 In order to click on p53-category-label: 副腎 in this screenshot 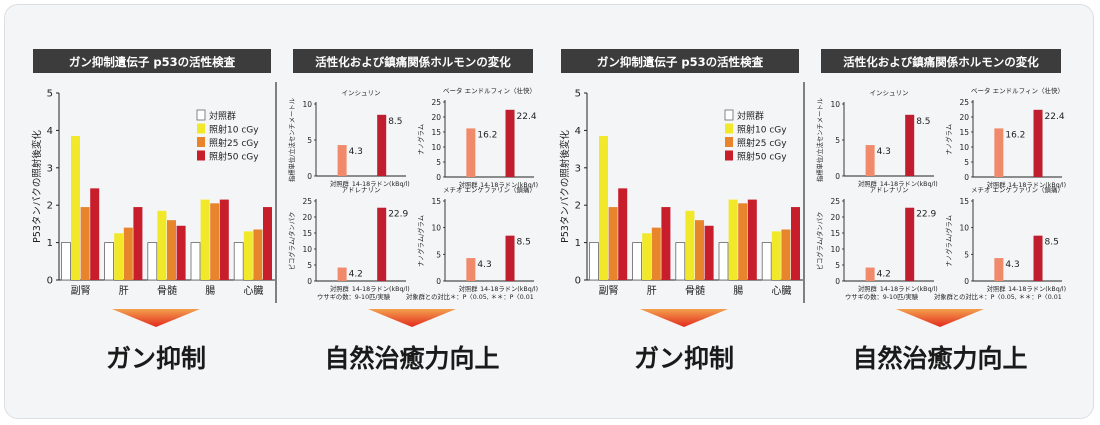, I will do `click(609, 291)`.